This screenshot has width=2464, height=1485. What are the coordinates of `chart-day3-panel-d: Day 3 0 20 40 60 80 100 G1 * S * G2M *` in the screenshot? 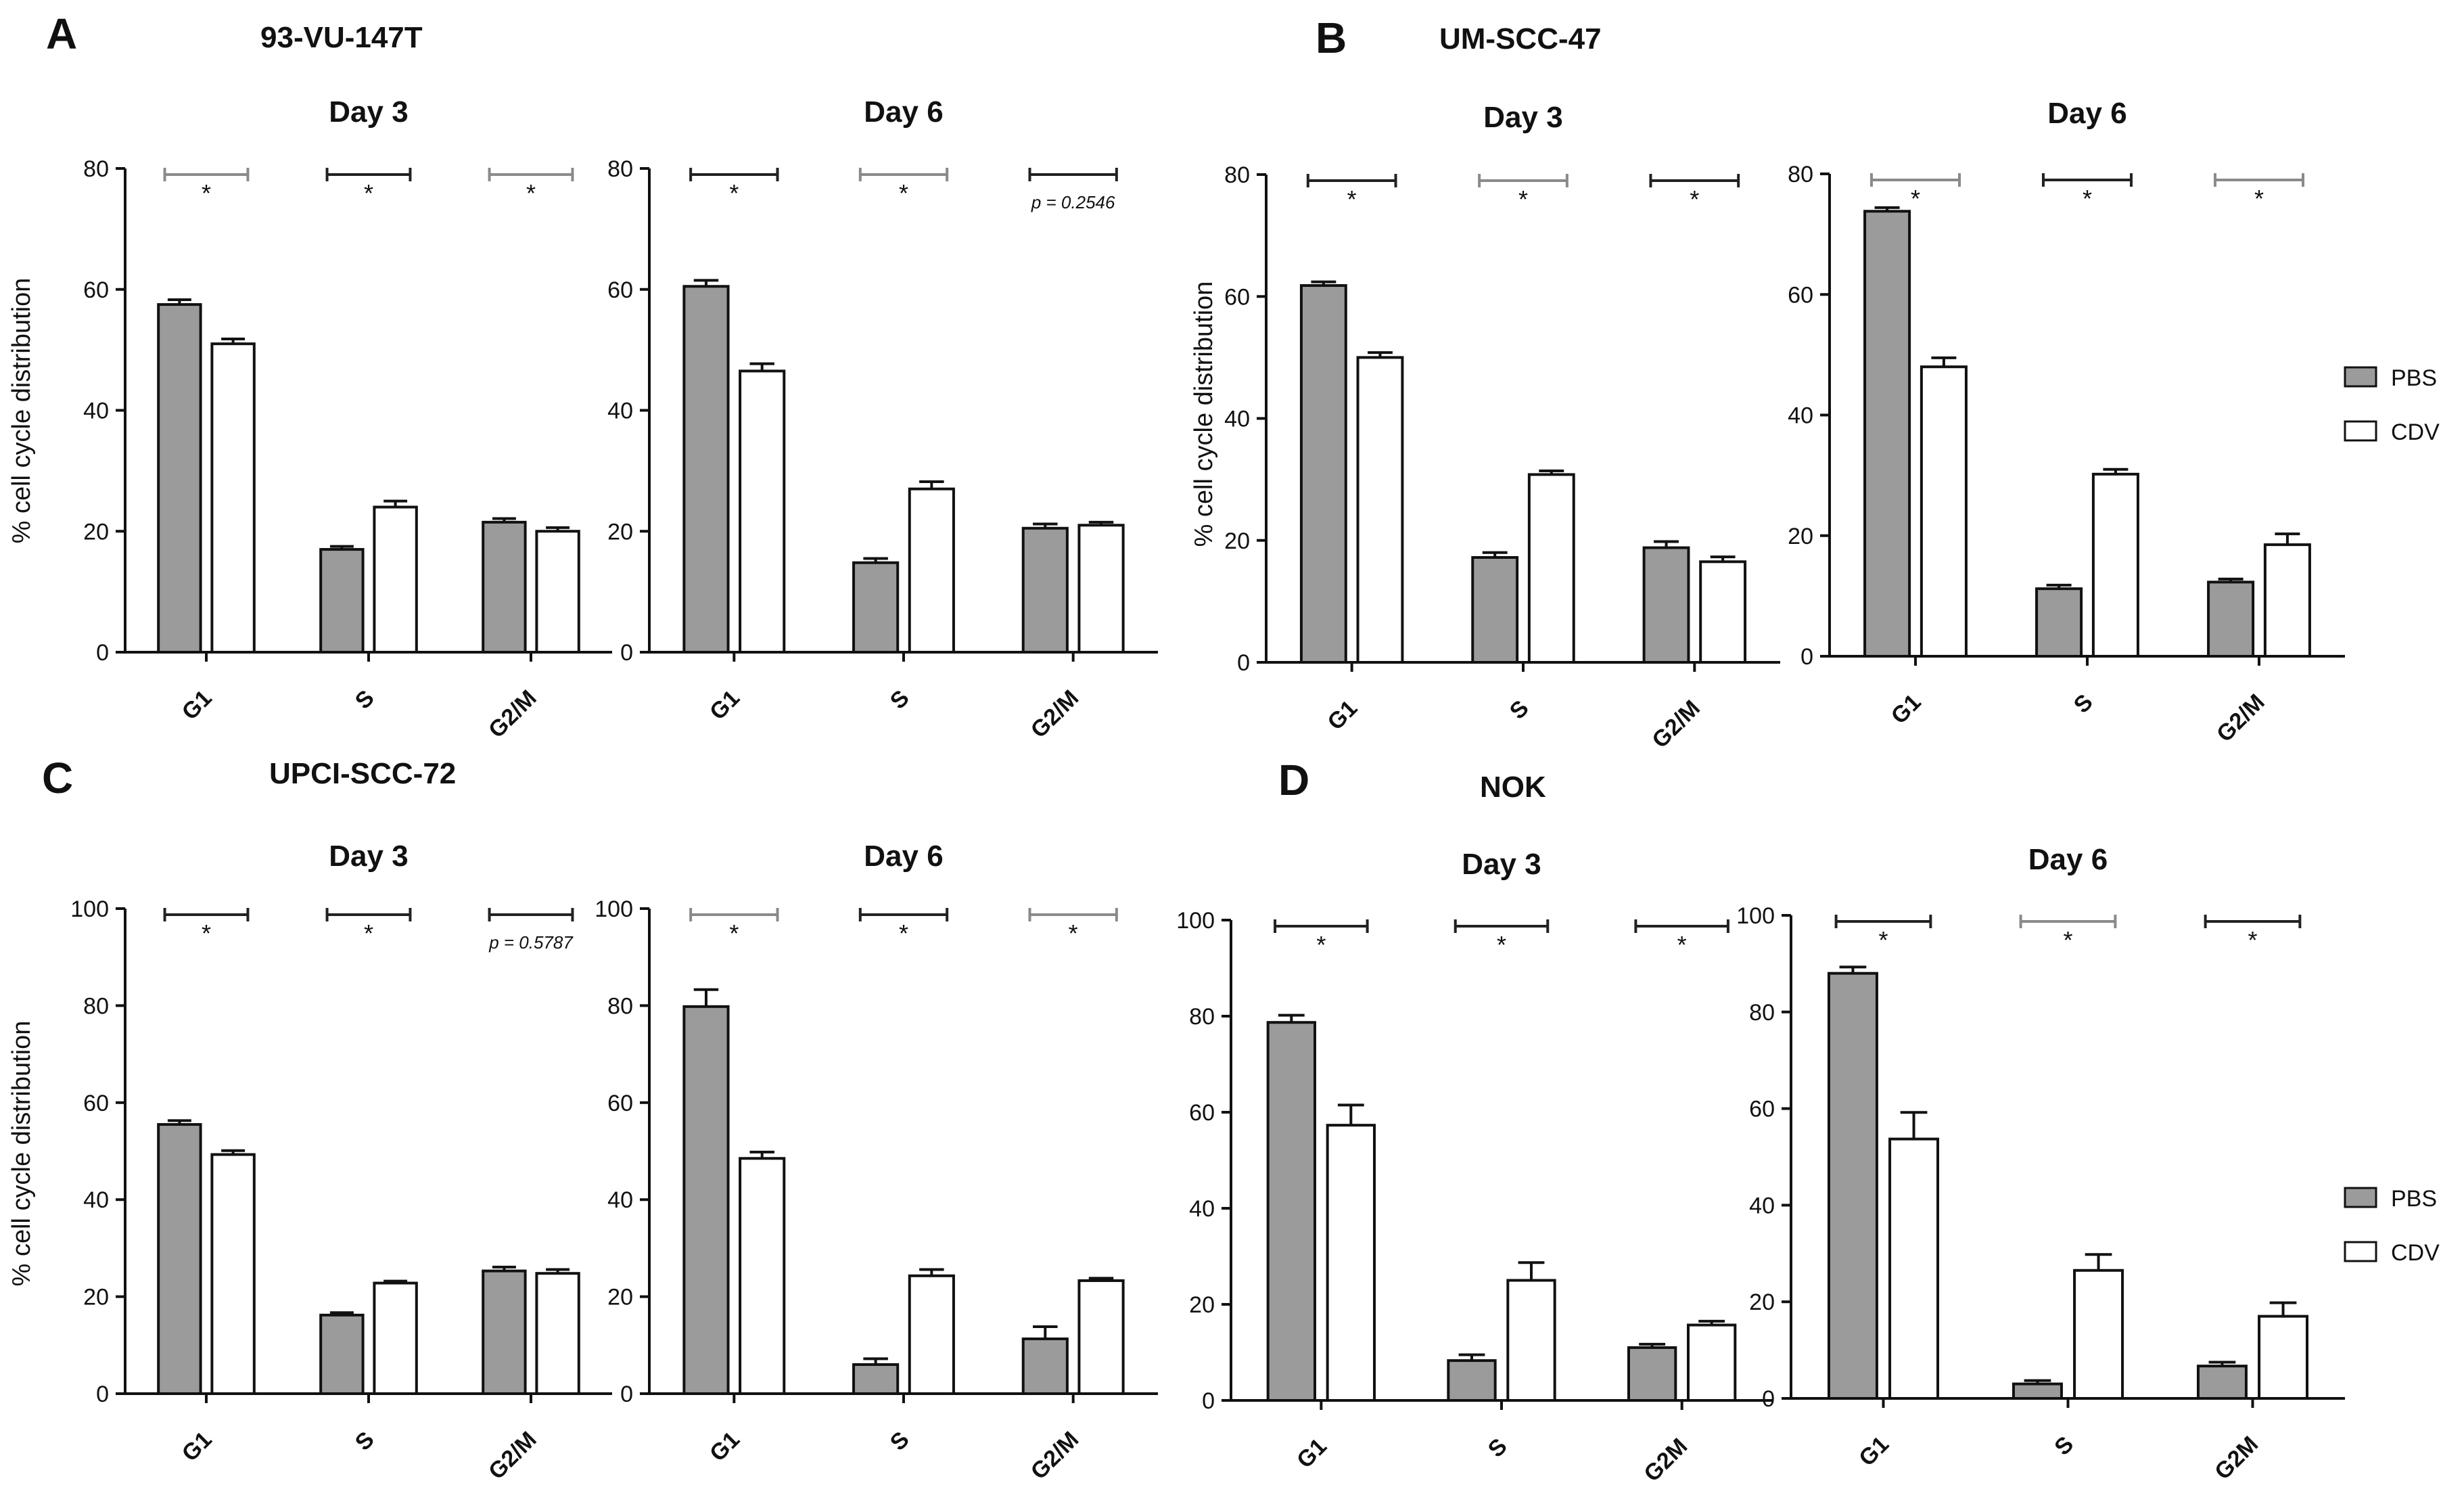 It's located at (1474, 1166).